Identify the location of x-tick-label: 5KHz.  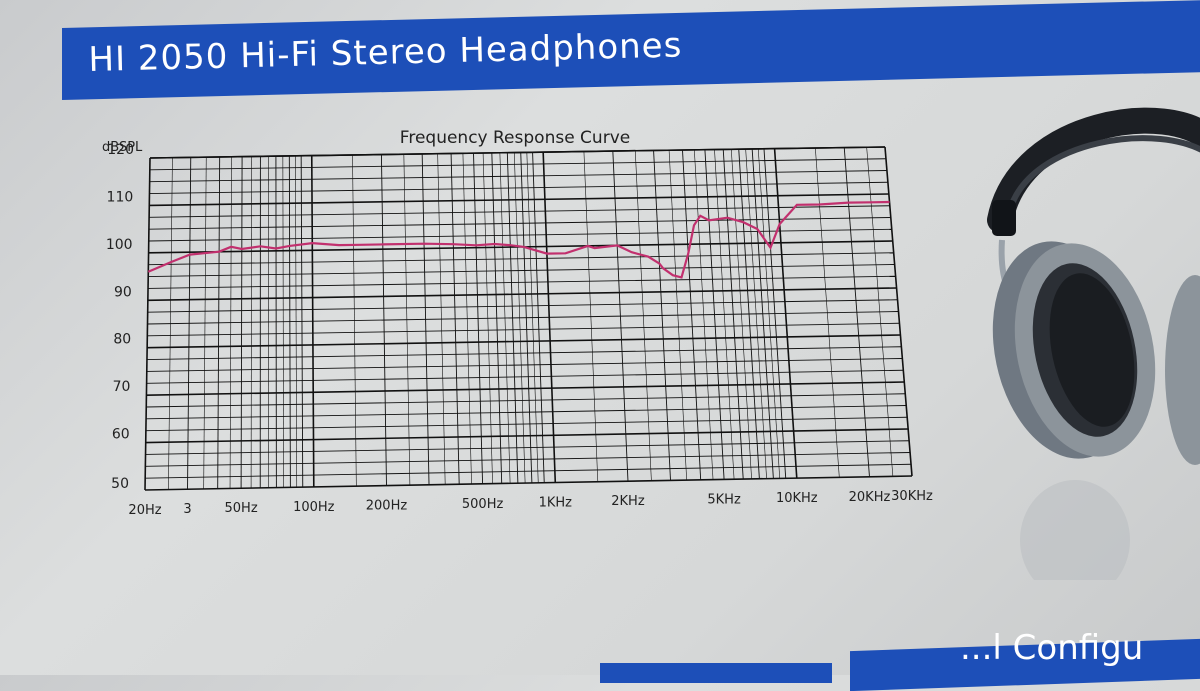
(724, 499).